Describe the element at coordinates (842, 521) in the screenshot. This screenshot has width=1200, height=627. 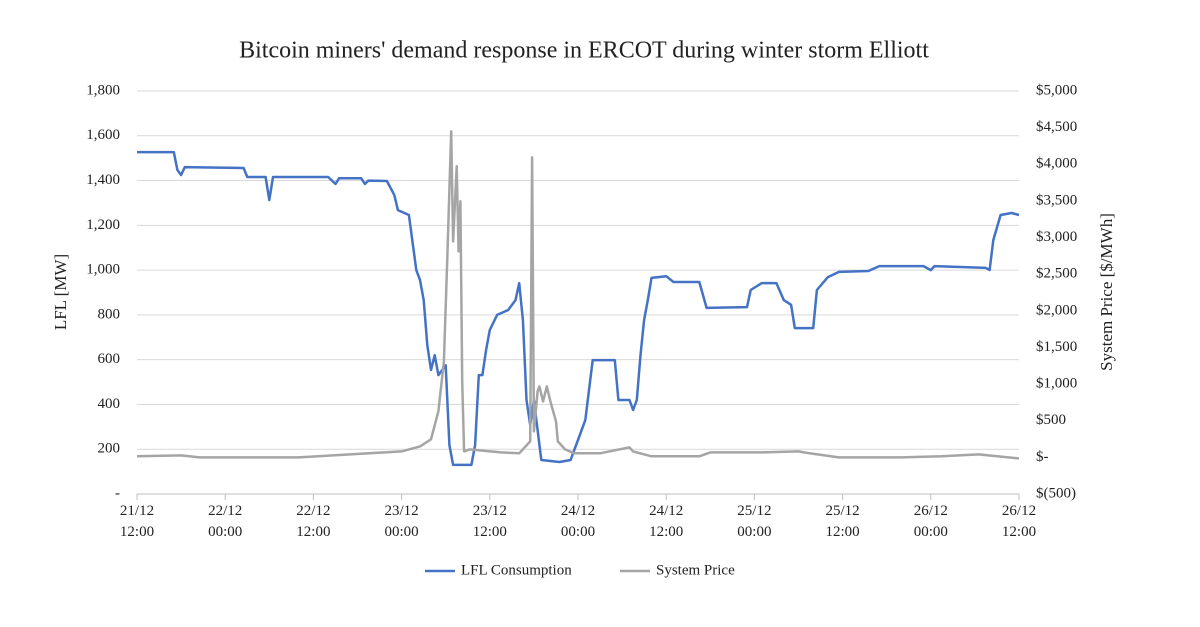
I see `x-tick-label: 25/12 12:00` at that location.